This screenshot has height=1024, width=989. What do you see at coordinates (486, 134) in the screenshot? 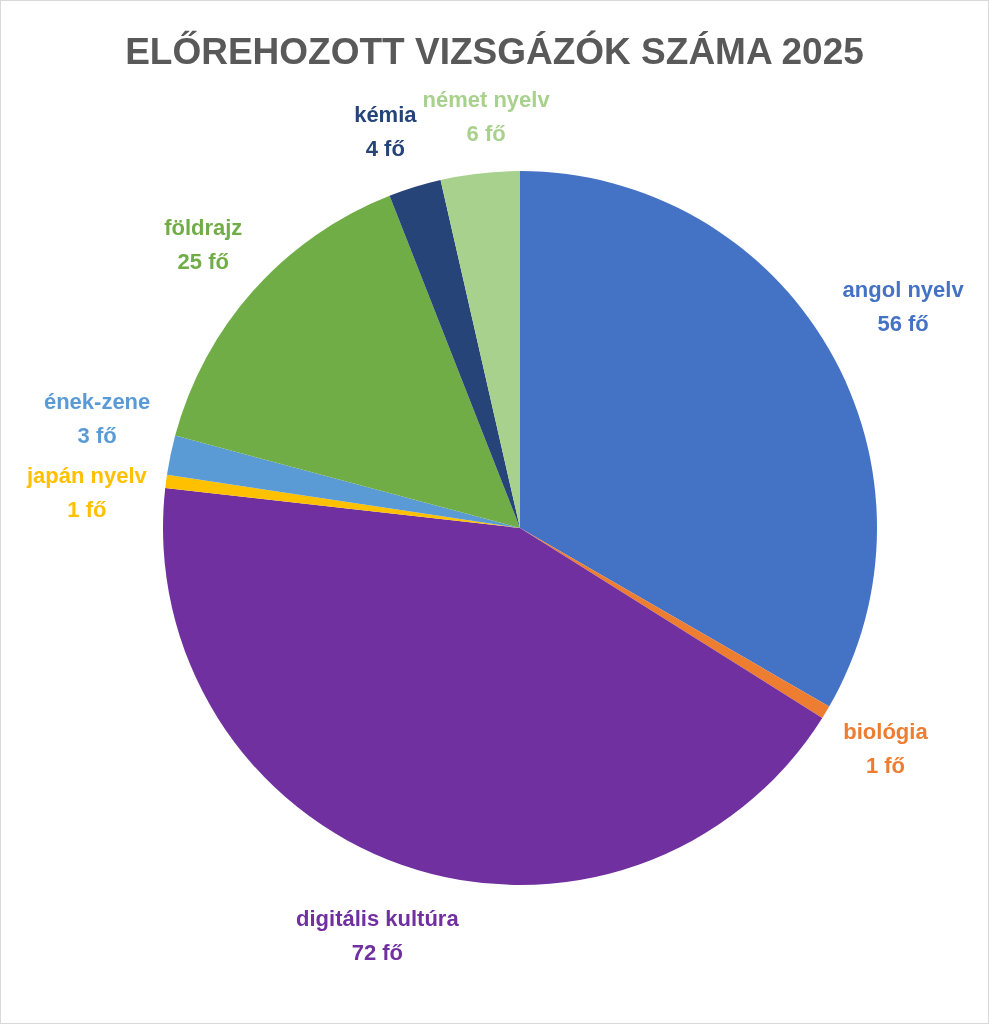
I see `data-label: 6 fő` at bounding box center [486, 134].